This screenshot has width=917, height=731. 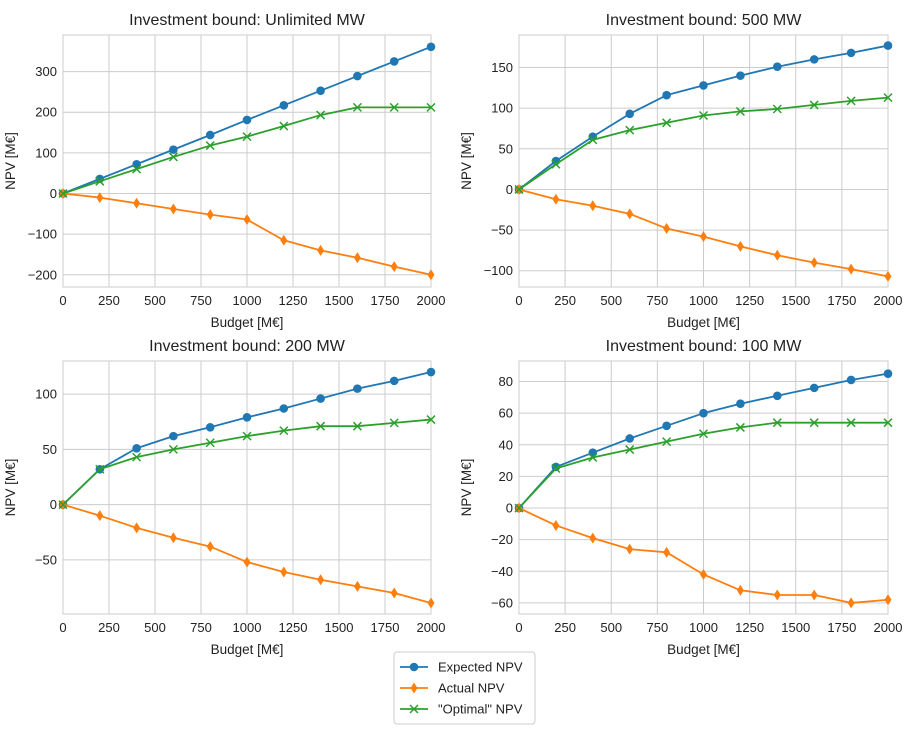 I want to click on subplot-title: Investment bound: 200 MW, so click(x=247, y=346).